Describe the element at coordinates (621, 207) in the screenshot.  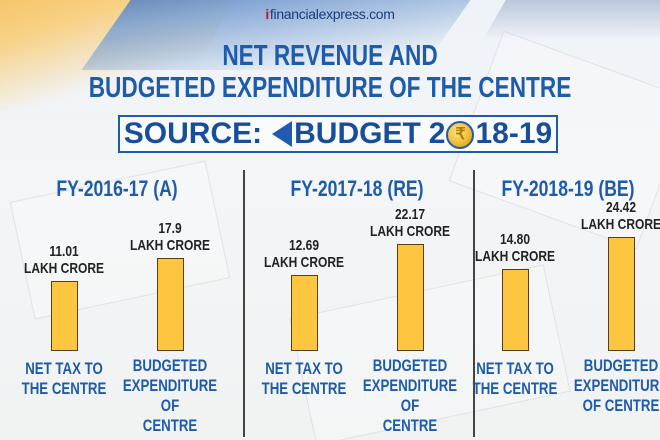
I see `value-number: 24.42` at that location.